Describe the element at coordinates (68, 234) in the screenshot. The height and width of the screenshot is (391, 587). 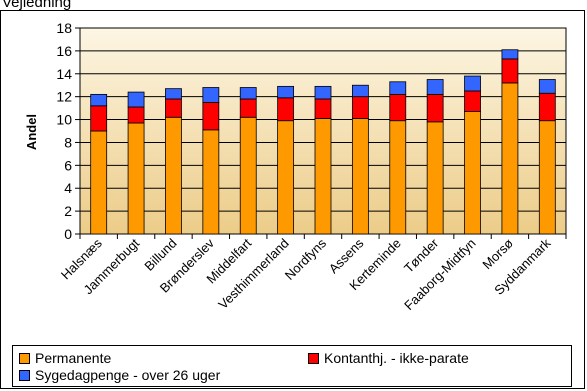
I see `y-tick-label: 0` at that location.